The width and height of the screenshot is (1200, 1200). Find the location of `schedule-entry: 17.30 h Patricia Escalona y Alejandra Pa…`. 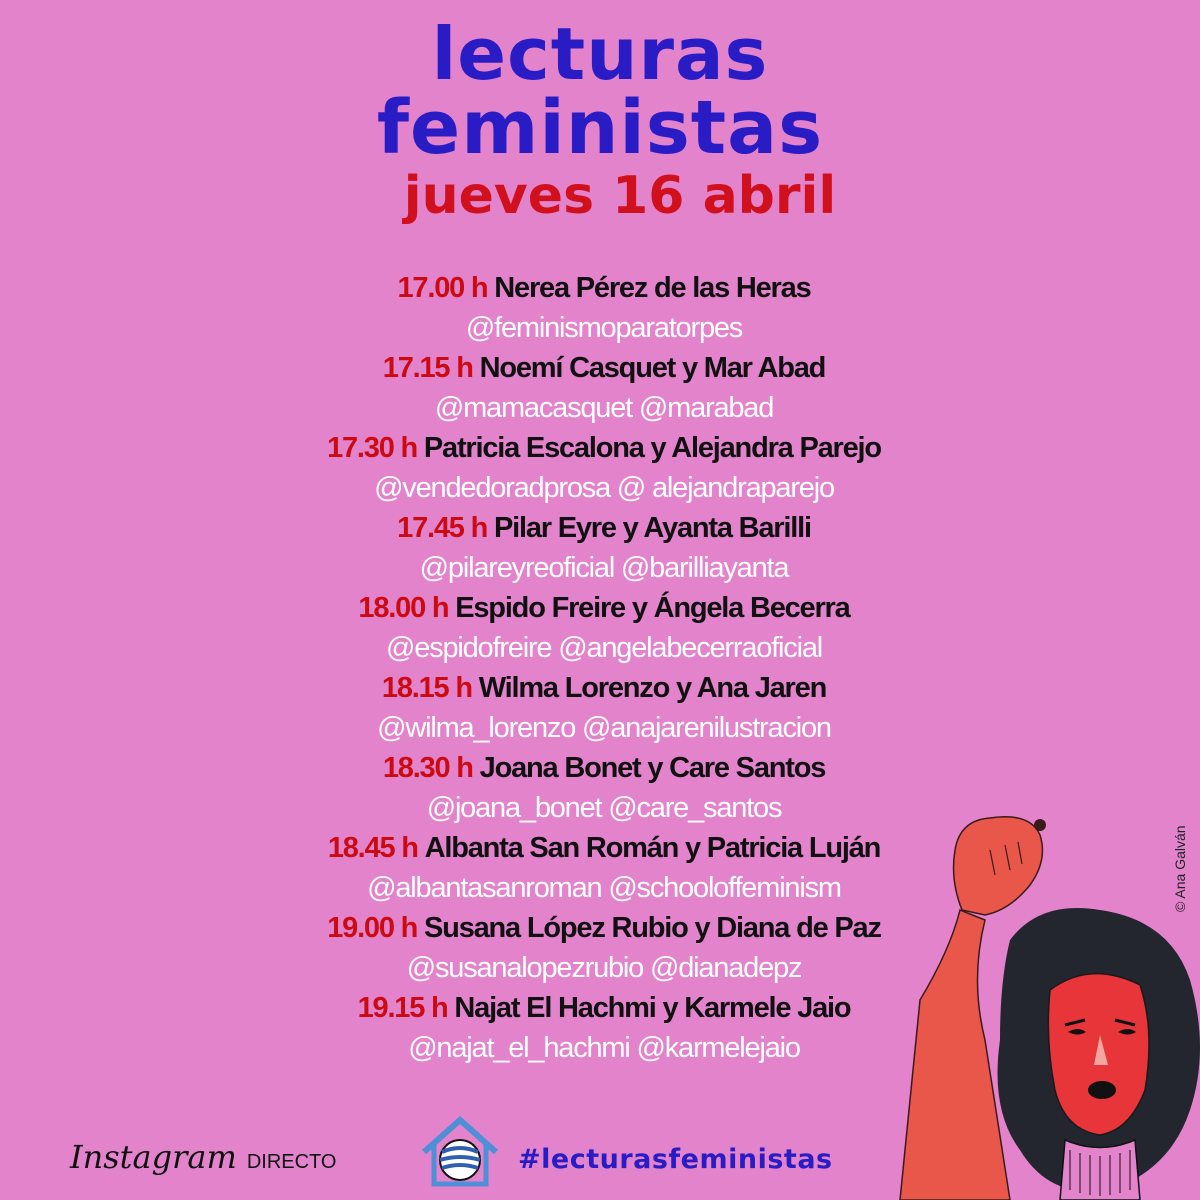

schedule-entry: 17.30 h Patricia Escalona y Alejandra Pa… is located at coordinates (600, 448).